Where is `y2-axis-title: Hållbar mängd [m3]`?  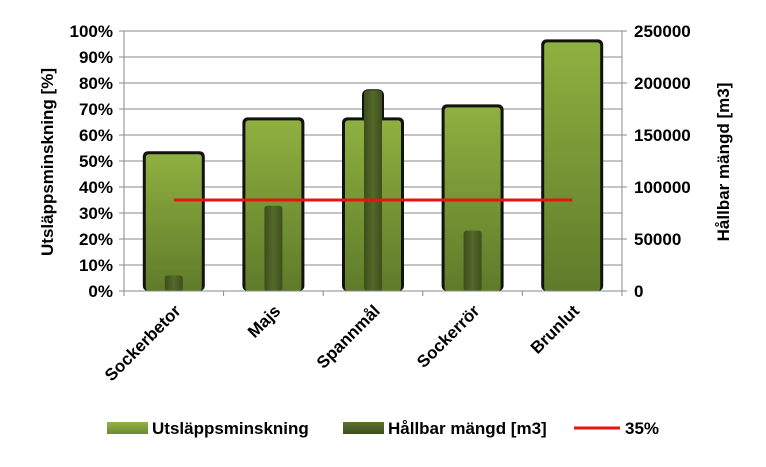
y2-axis-title: Hållbar mängd [m3] is located at coordinates (723, 162).